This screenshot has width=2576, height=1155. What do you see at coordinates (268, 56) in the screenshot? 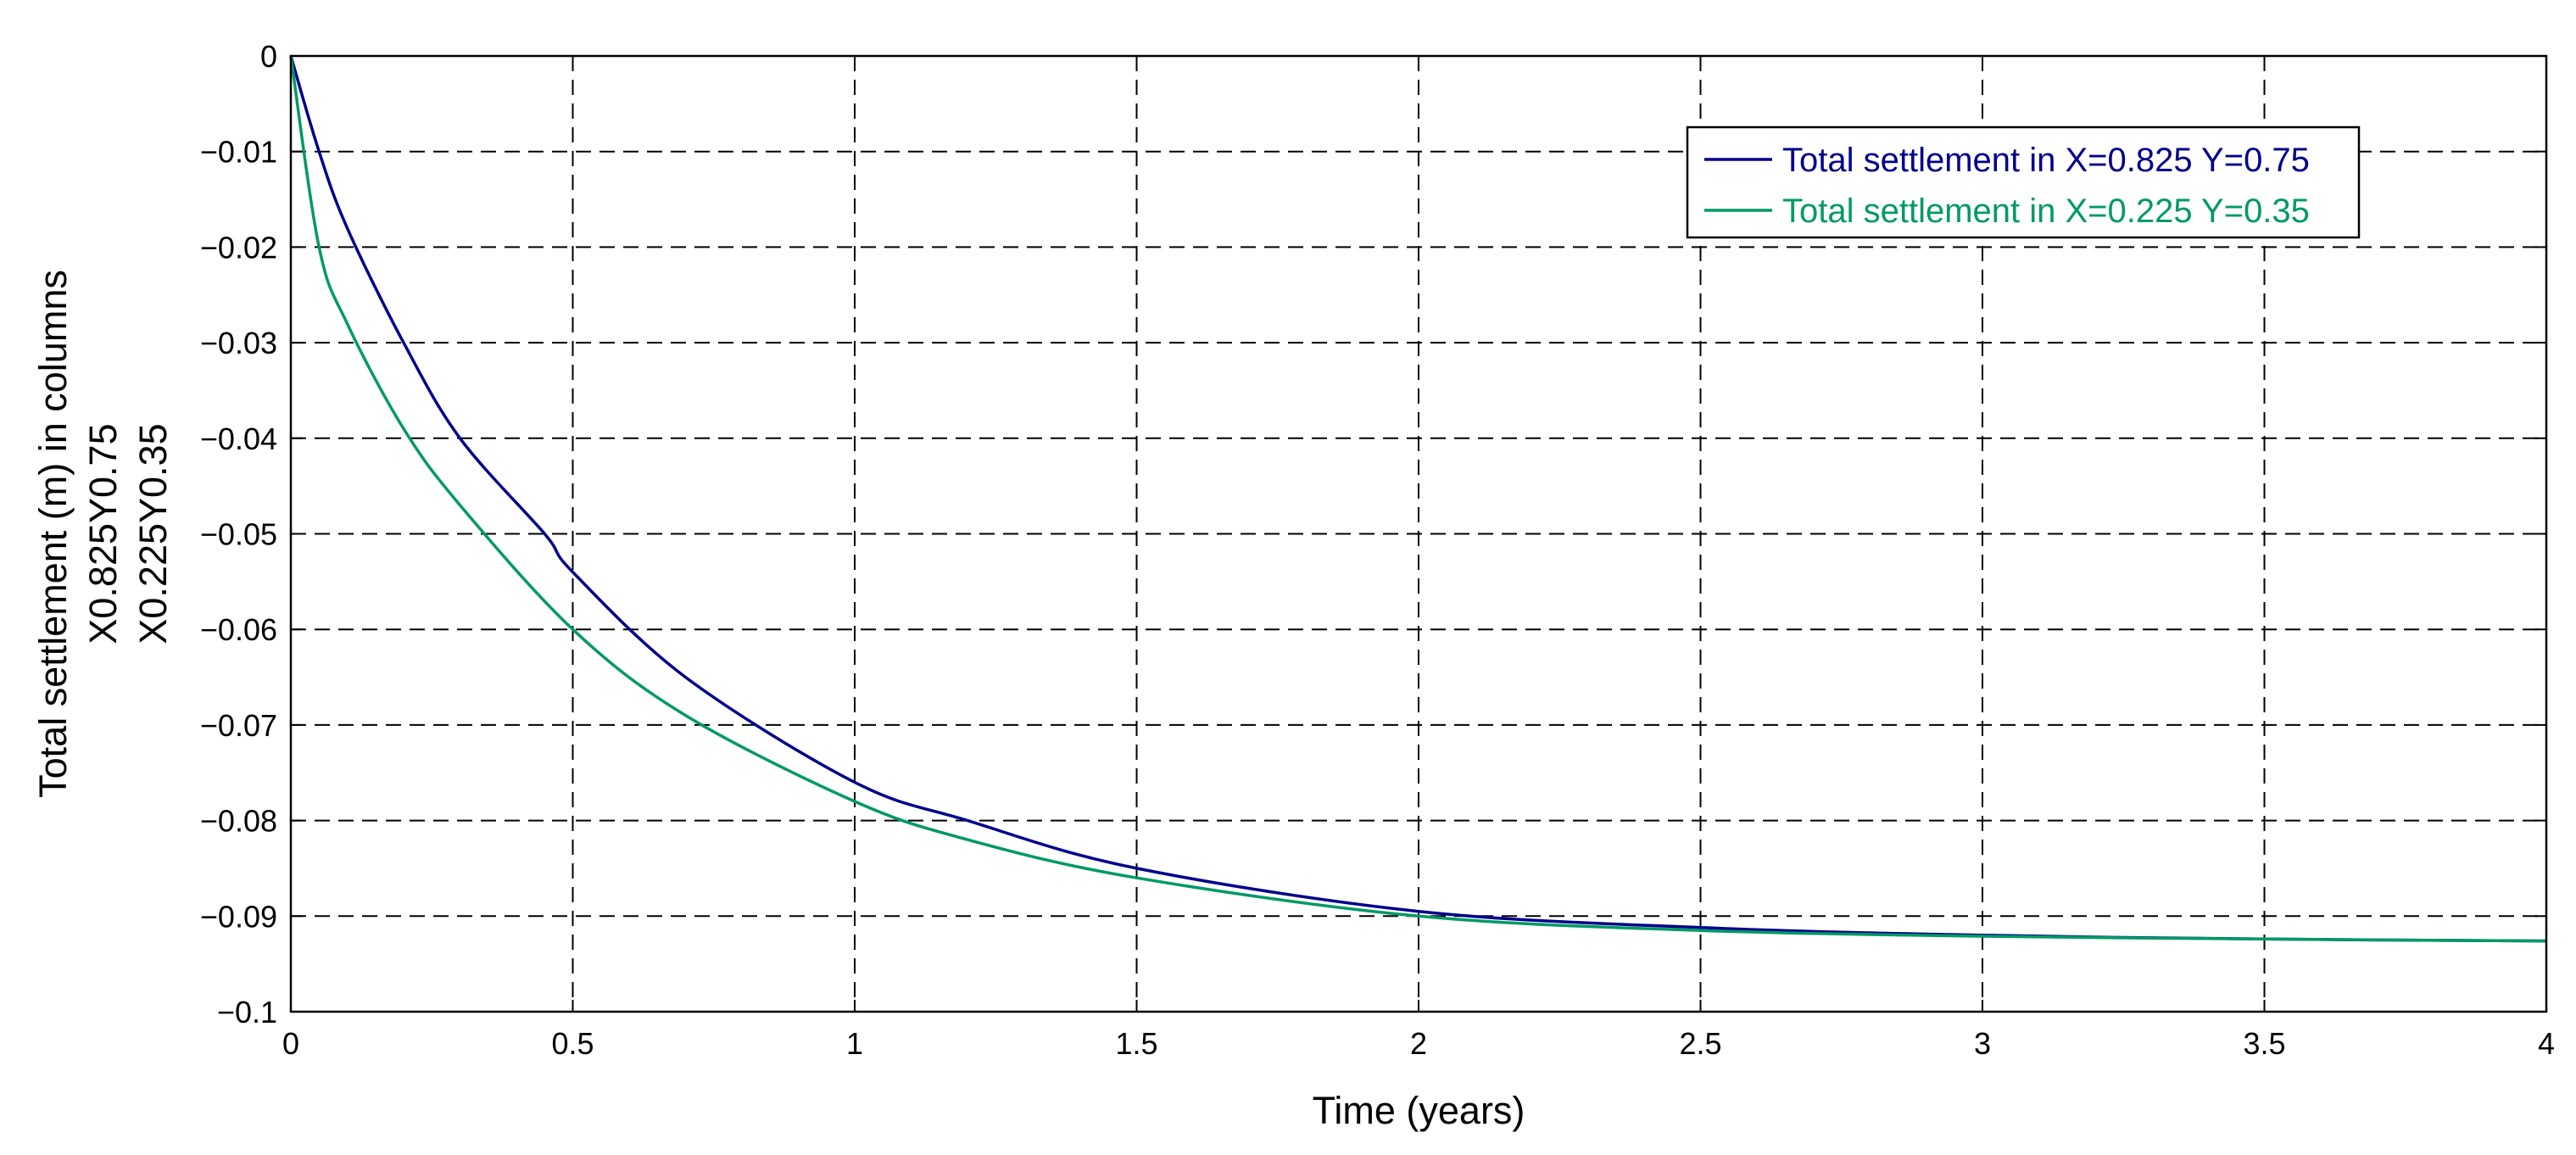
I see `y-tick-label: 0` at bounding box center [268, 56].